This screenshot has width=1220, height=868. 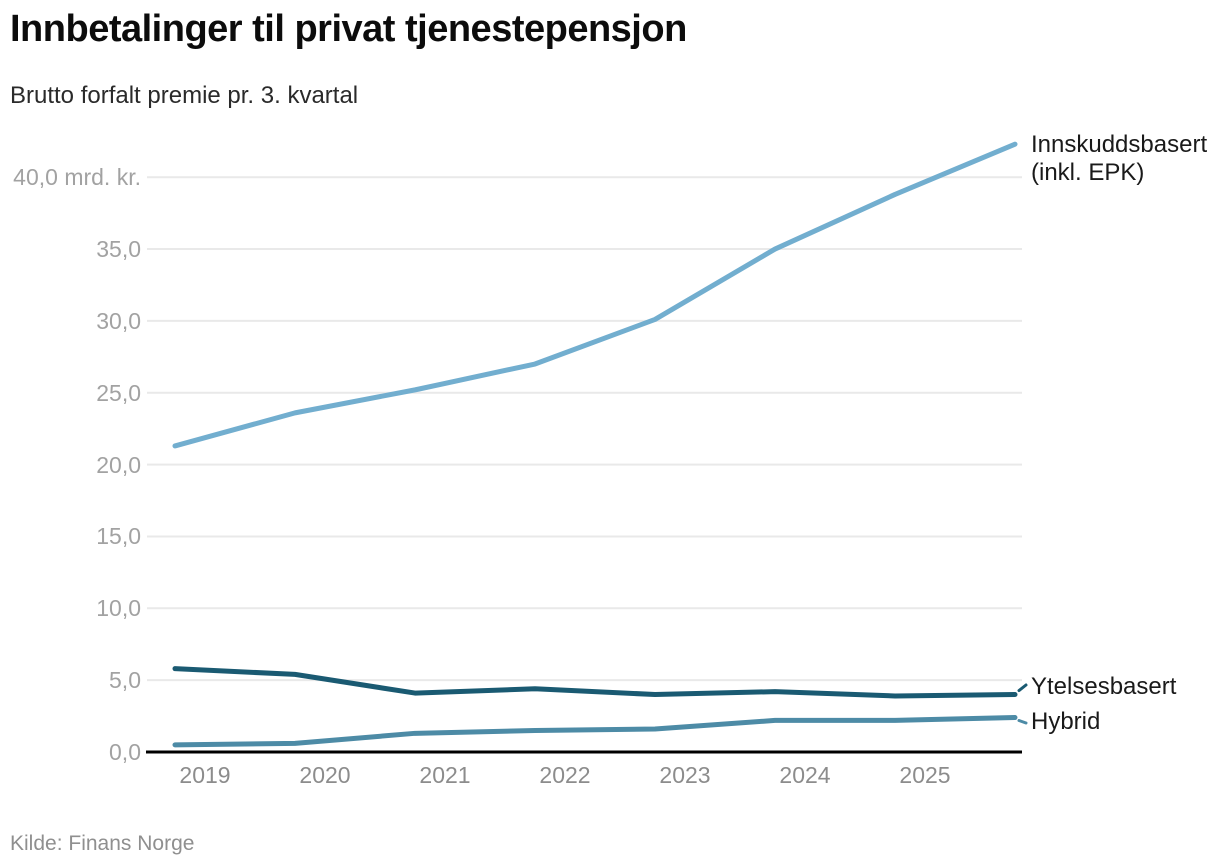 I want to click on chart-title: Innbetalinger til privat tjenestepensjon, so click(x=348, y=29).